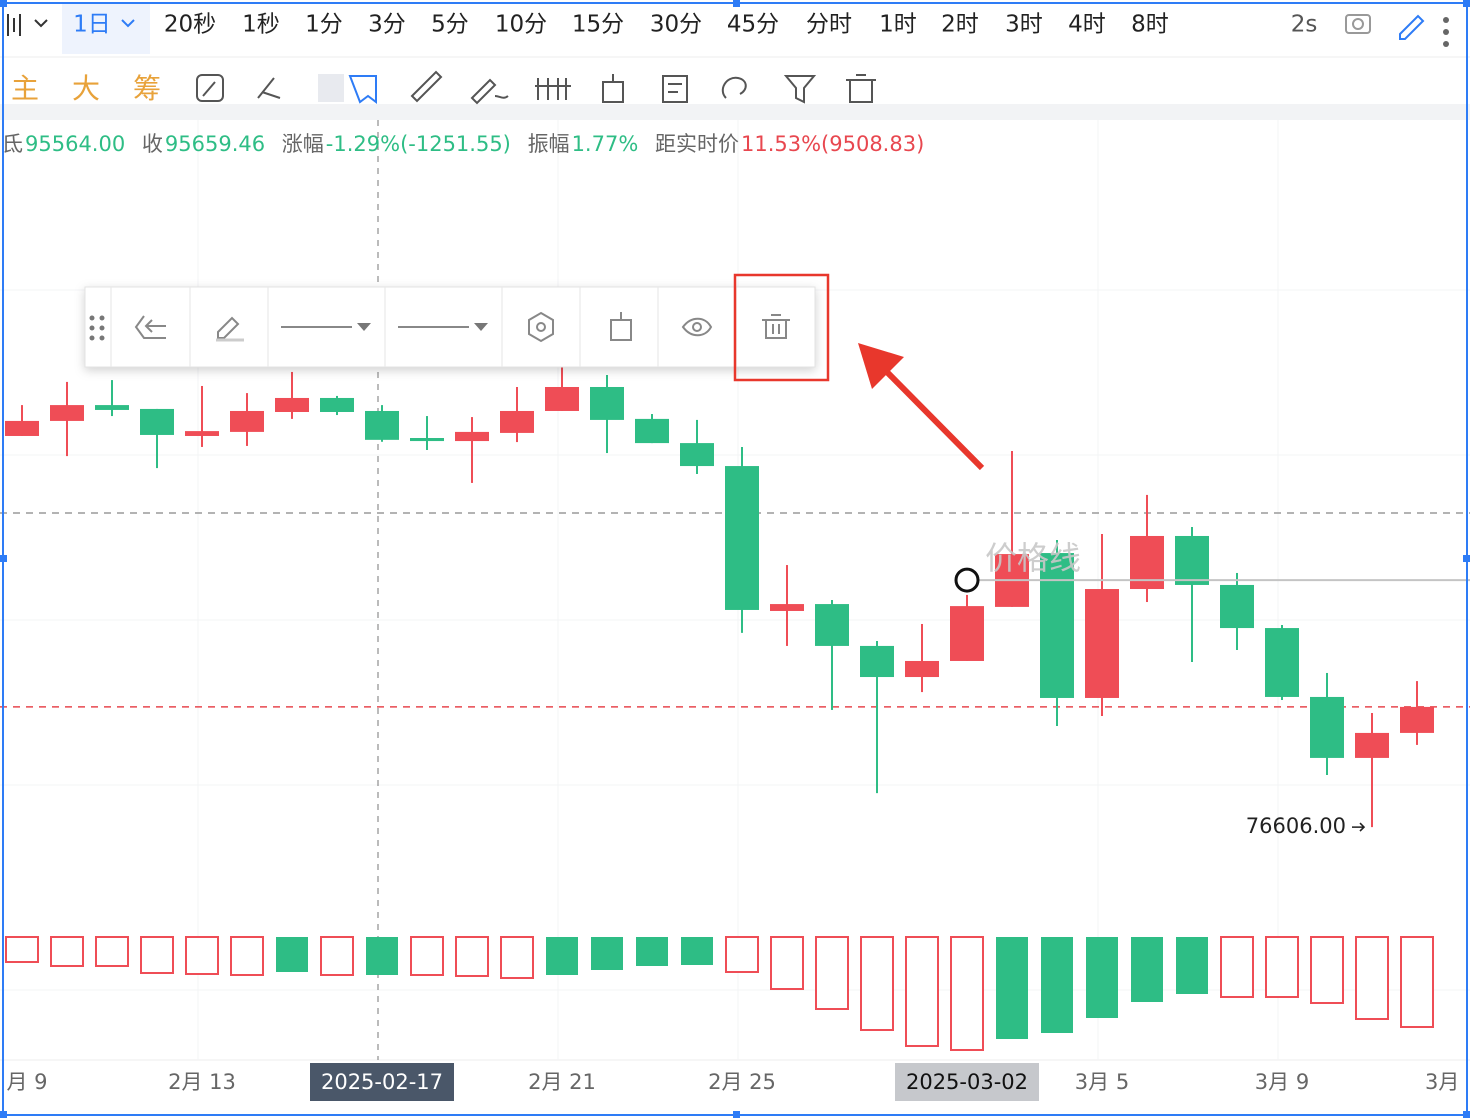 The image size is (1470, 1118). What do you see at coordinates (25, 88) in the screenshot?
I see `indicator-button: 主` at bounding box center [25, 88].